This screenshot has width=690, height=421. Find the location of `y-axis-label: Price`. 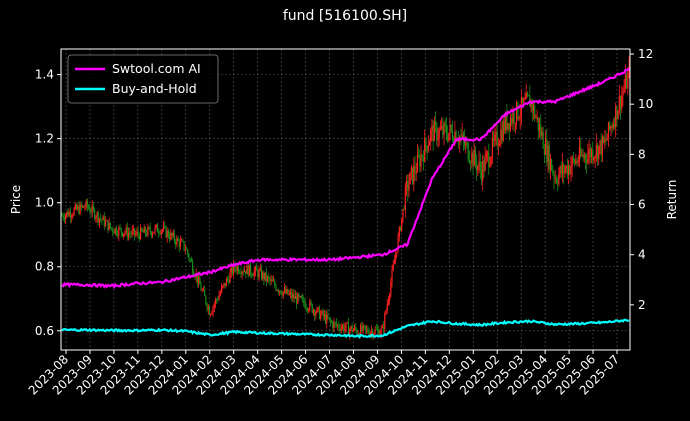

y-axis-label: Price is located at coordinates (16, 199).